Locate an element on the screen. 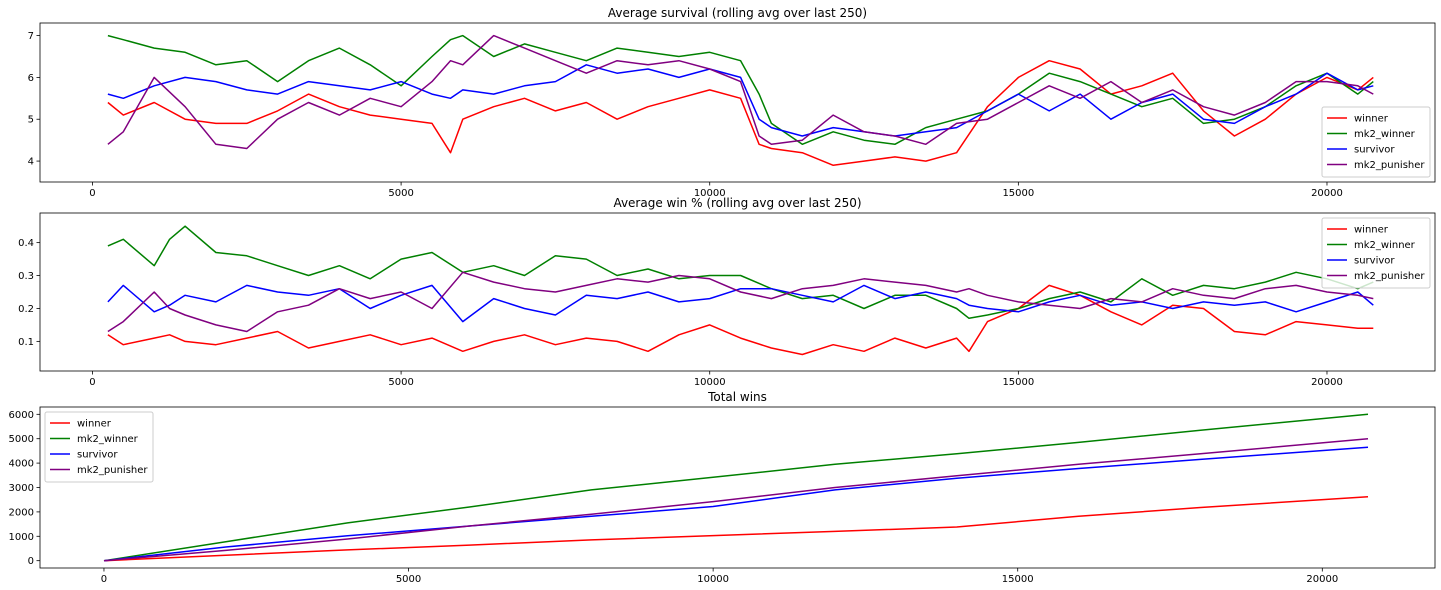 This screenshot has width=1441, height=590. y-tick-label: 4000 is located at coordinates (21, 464).